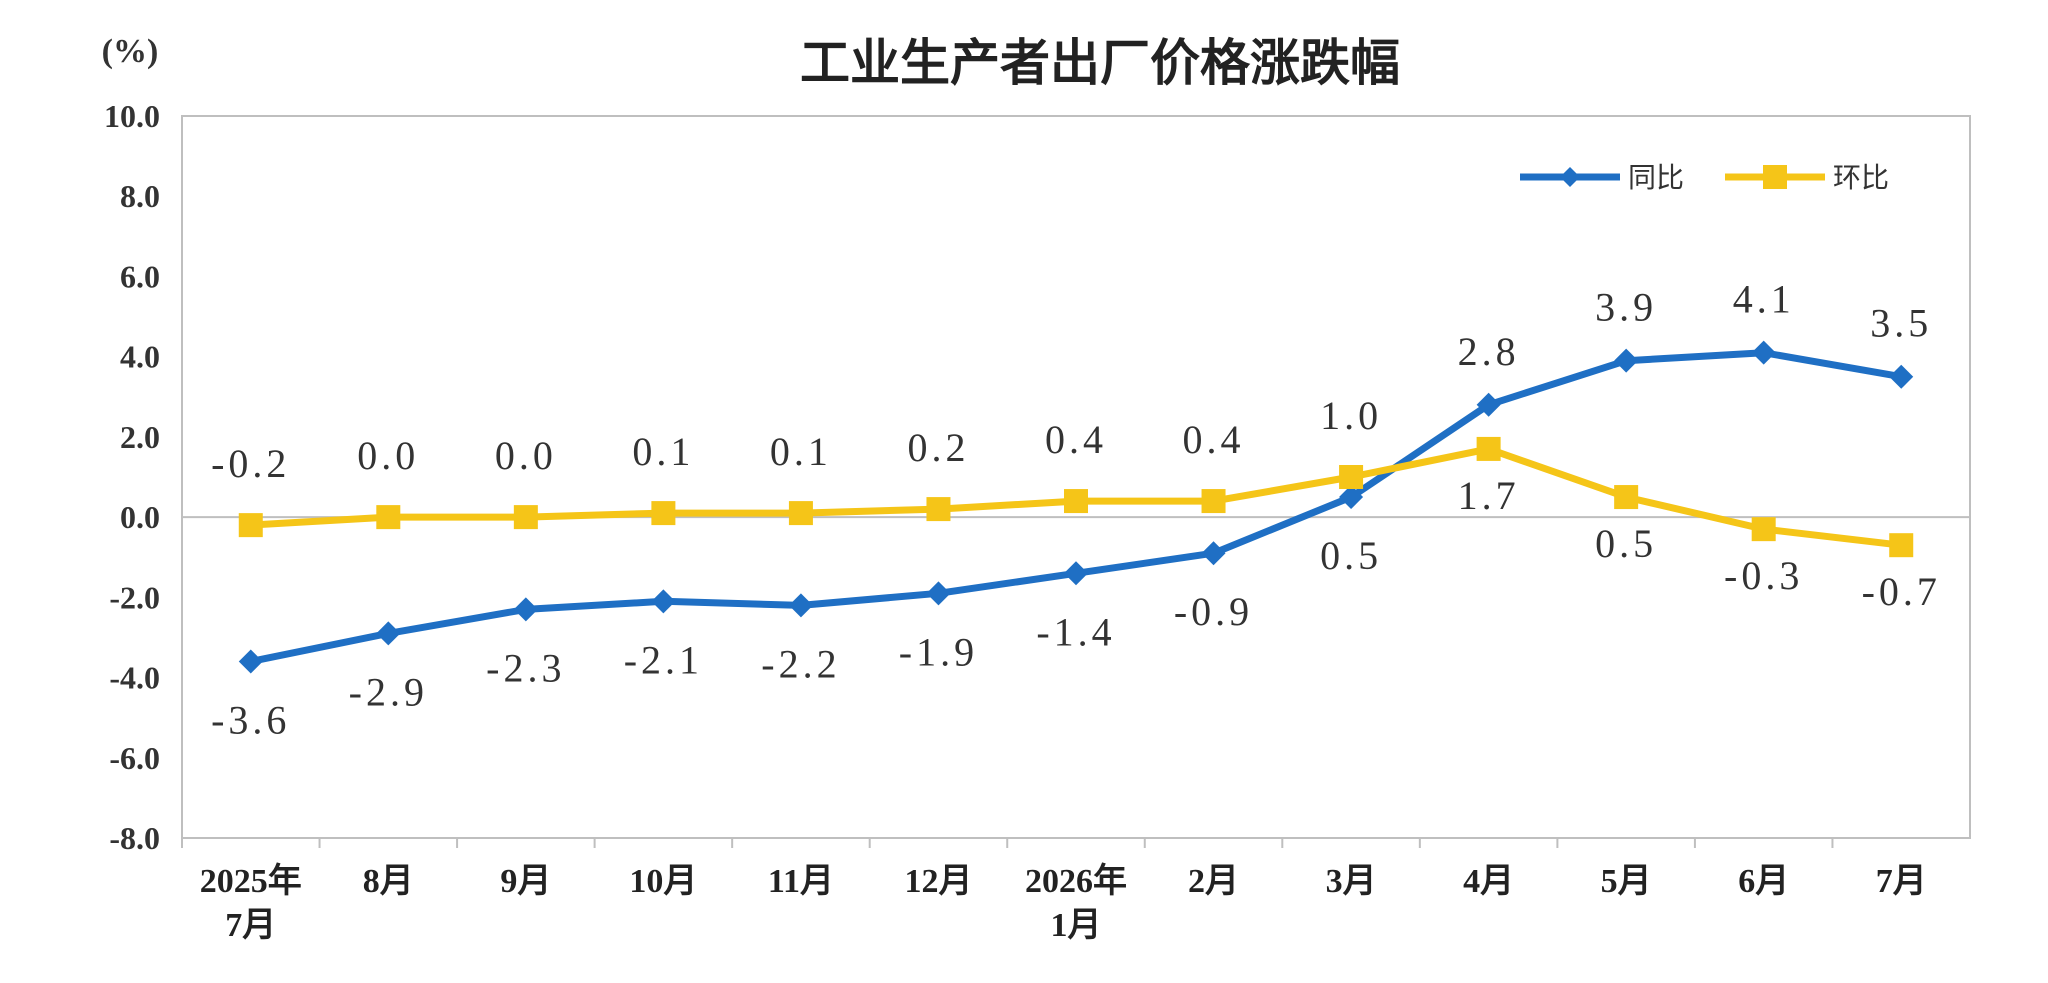  What do you see at coordinates (1213, 611) in the screenshot?
I see `data-label-yoy: -0.9` at bounding box center [1213, 611].